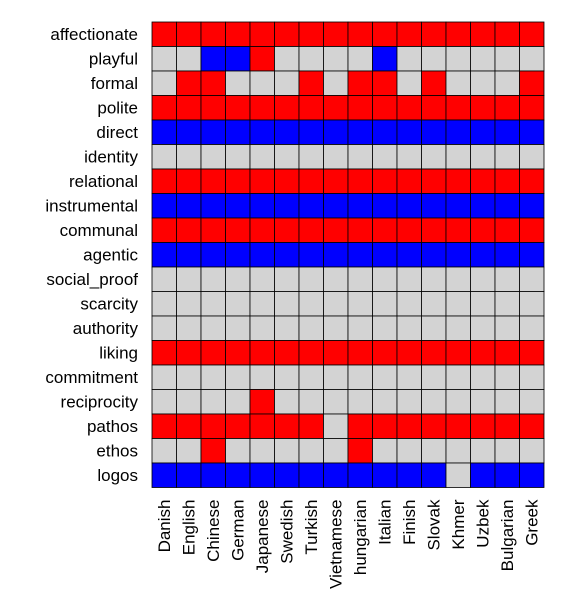  What do you see at coordinates (189, 206) in the screenshot?
I see `heatmap-cell-instrumental-English` at bounding box center [189, 206].